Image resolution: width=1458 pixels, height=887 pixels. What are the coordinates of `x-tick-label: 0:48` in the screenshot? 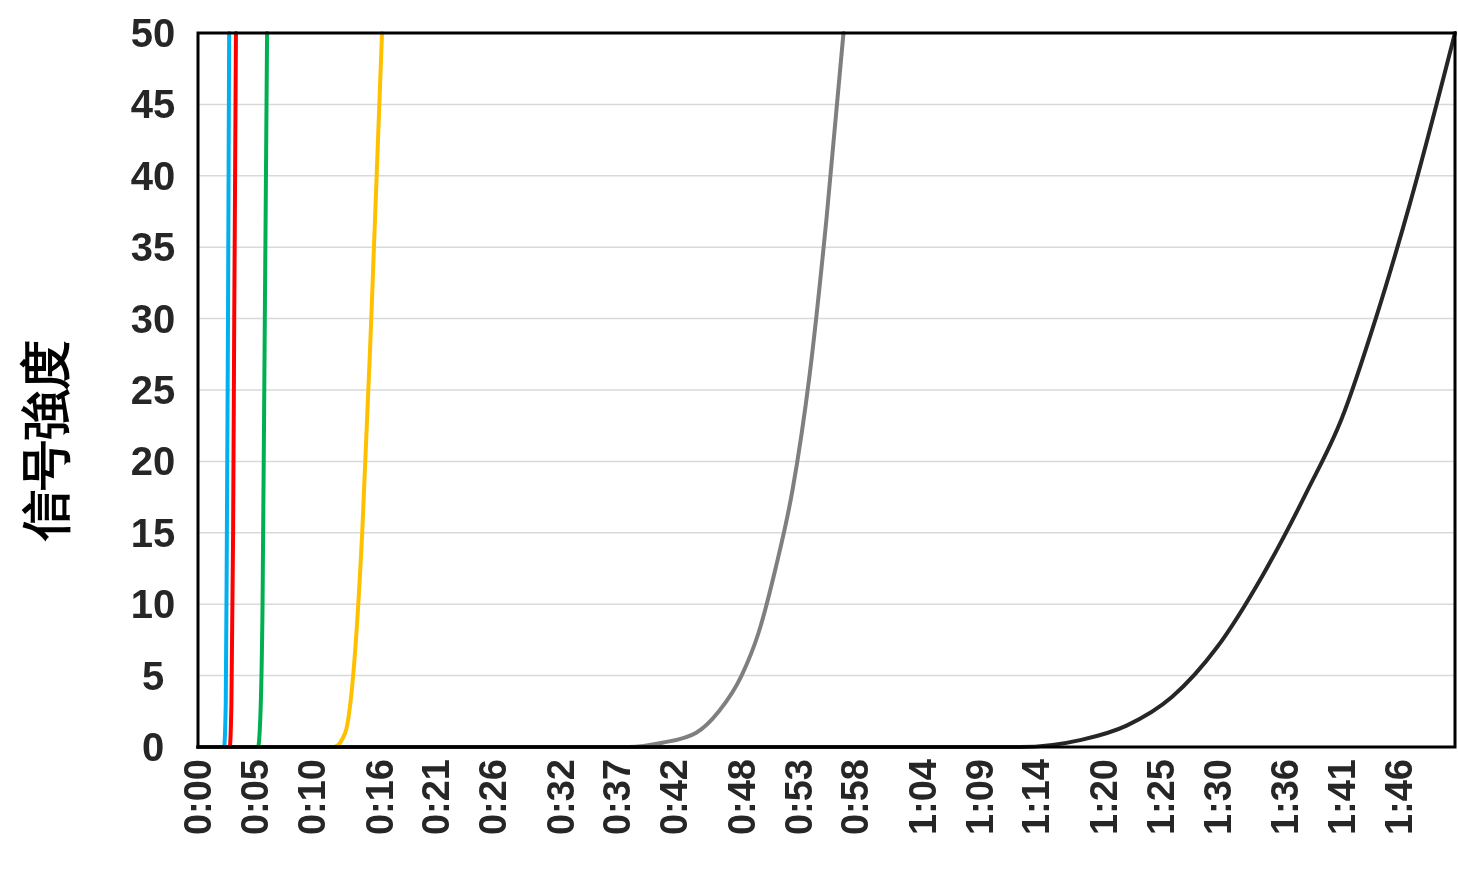 It's located at (741, 797).